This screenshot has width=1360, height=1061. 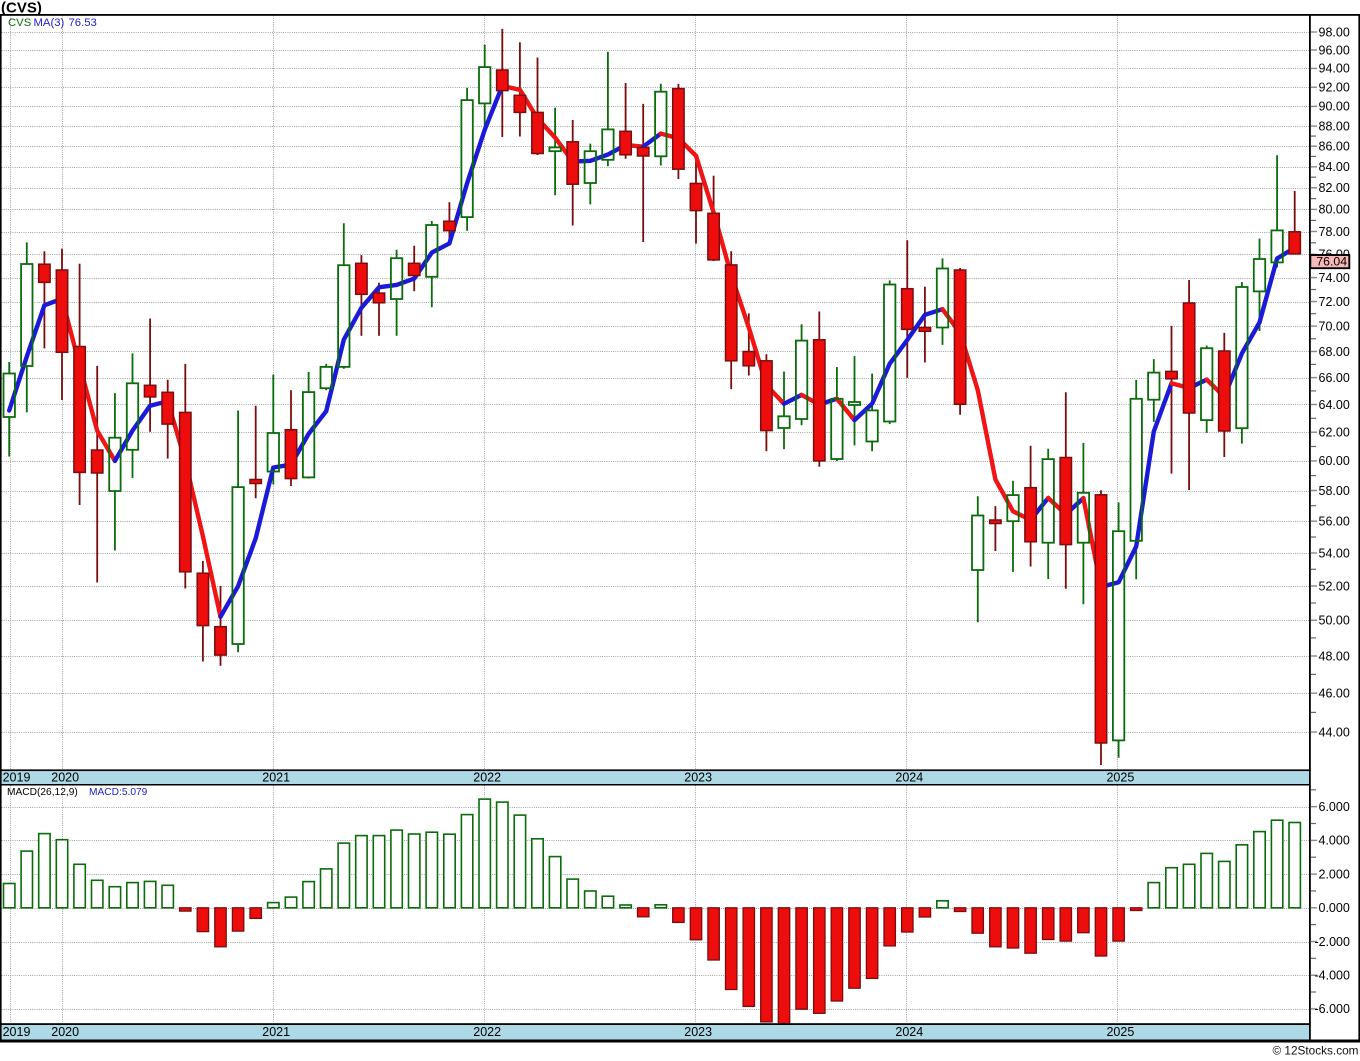 What do you see at coordinates (118, 792) in the screenshot?
I see `svg-text: MACD:5.079` at bounding box center [118, 792].